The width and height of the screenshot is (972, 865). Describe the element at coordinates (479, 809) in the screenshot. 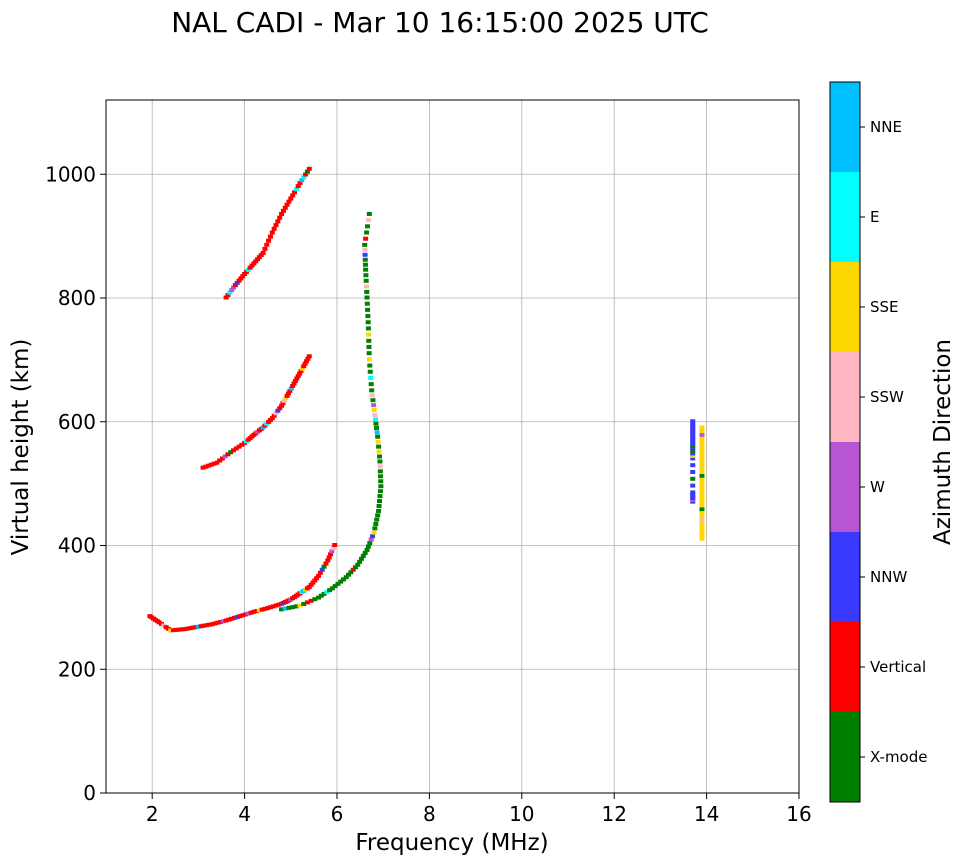

I see `x-axis: 2 4 6 8 10 12 14 16` at that location.